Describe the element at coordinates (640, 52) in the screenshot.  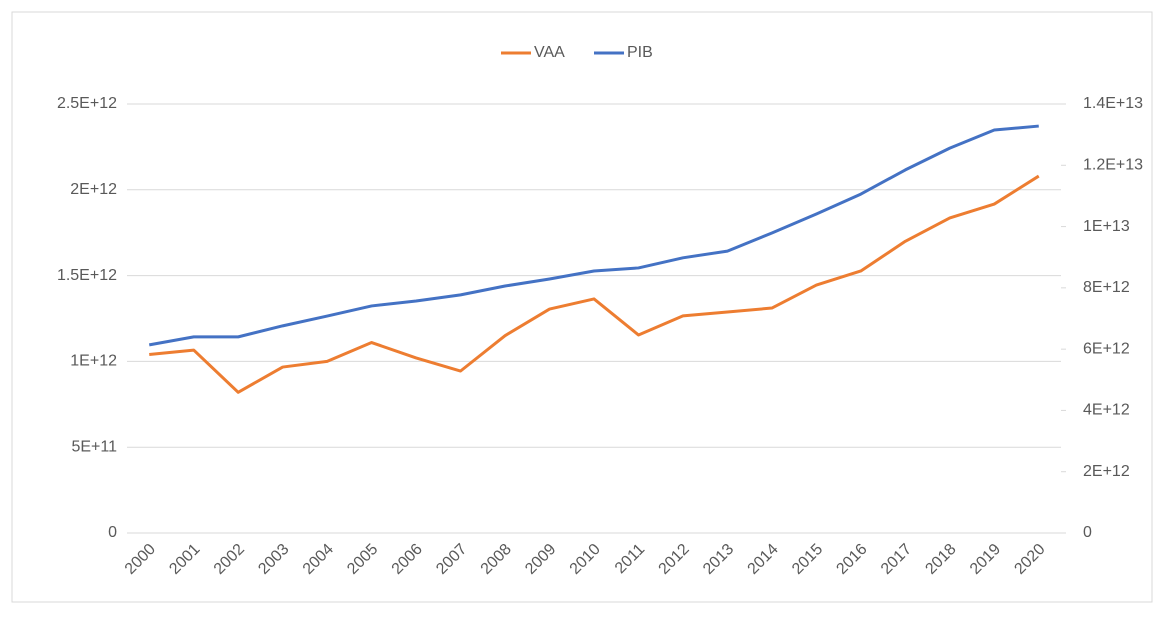
I see `legend-label: PIB` at that location.